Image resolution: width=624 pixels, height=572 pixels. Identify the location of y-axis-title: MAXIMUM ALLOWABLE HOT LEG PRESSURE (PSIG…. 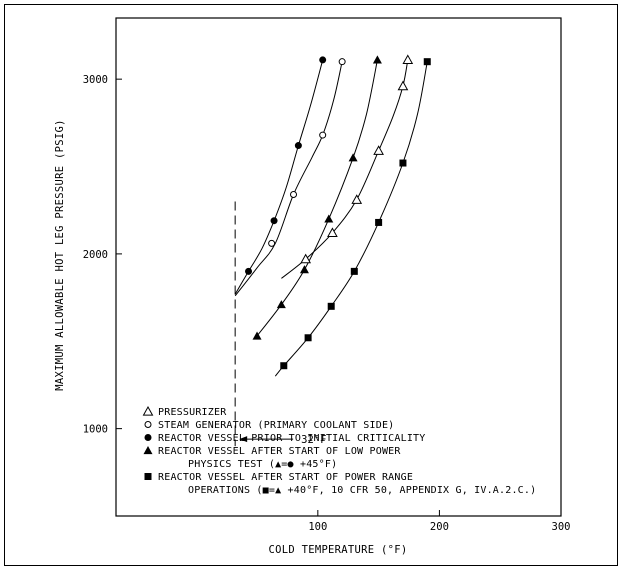
(60, 254).